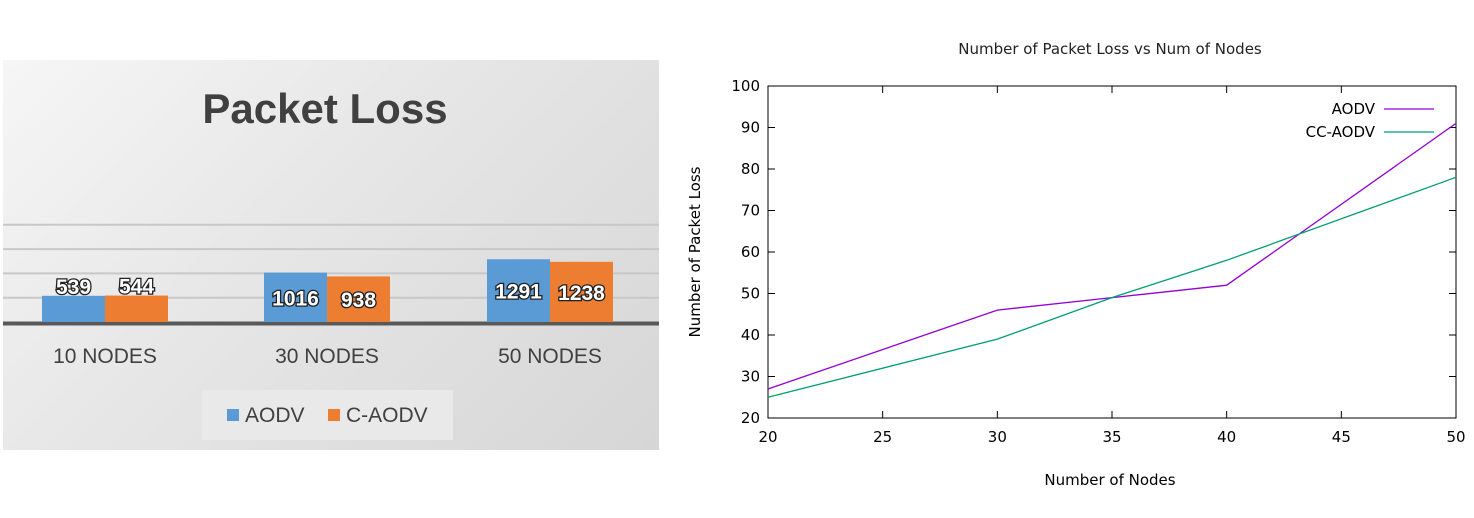 The image size is (1474, 518). Describe the element at coordinates (767, 437) in the screenshot. I see `x-tick-label: 20` at that location.